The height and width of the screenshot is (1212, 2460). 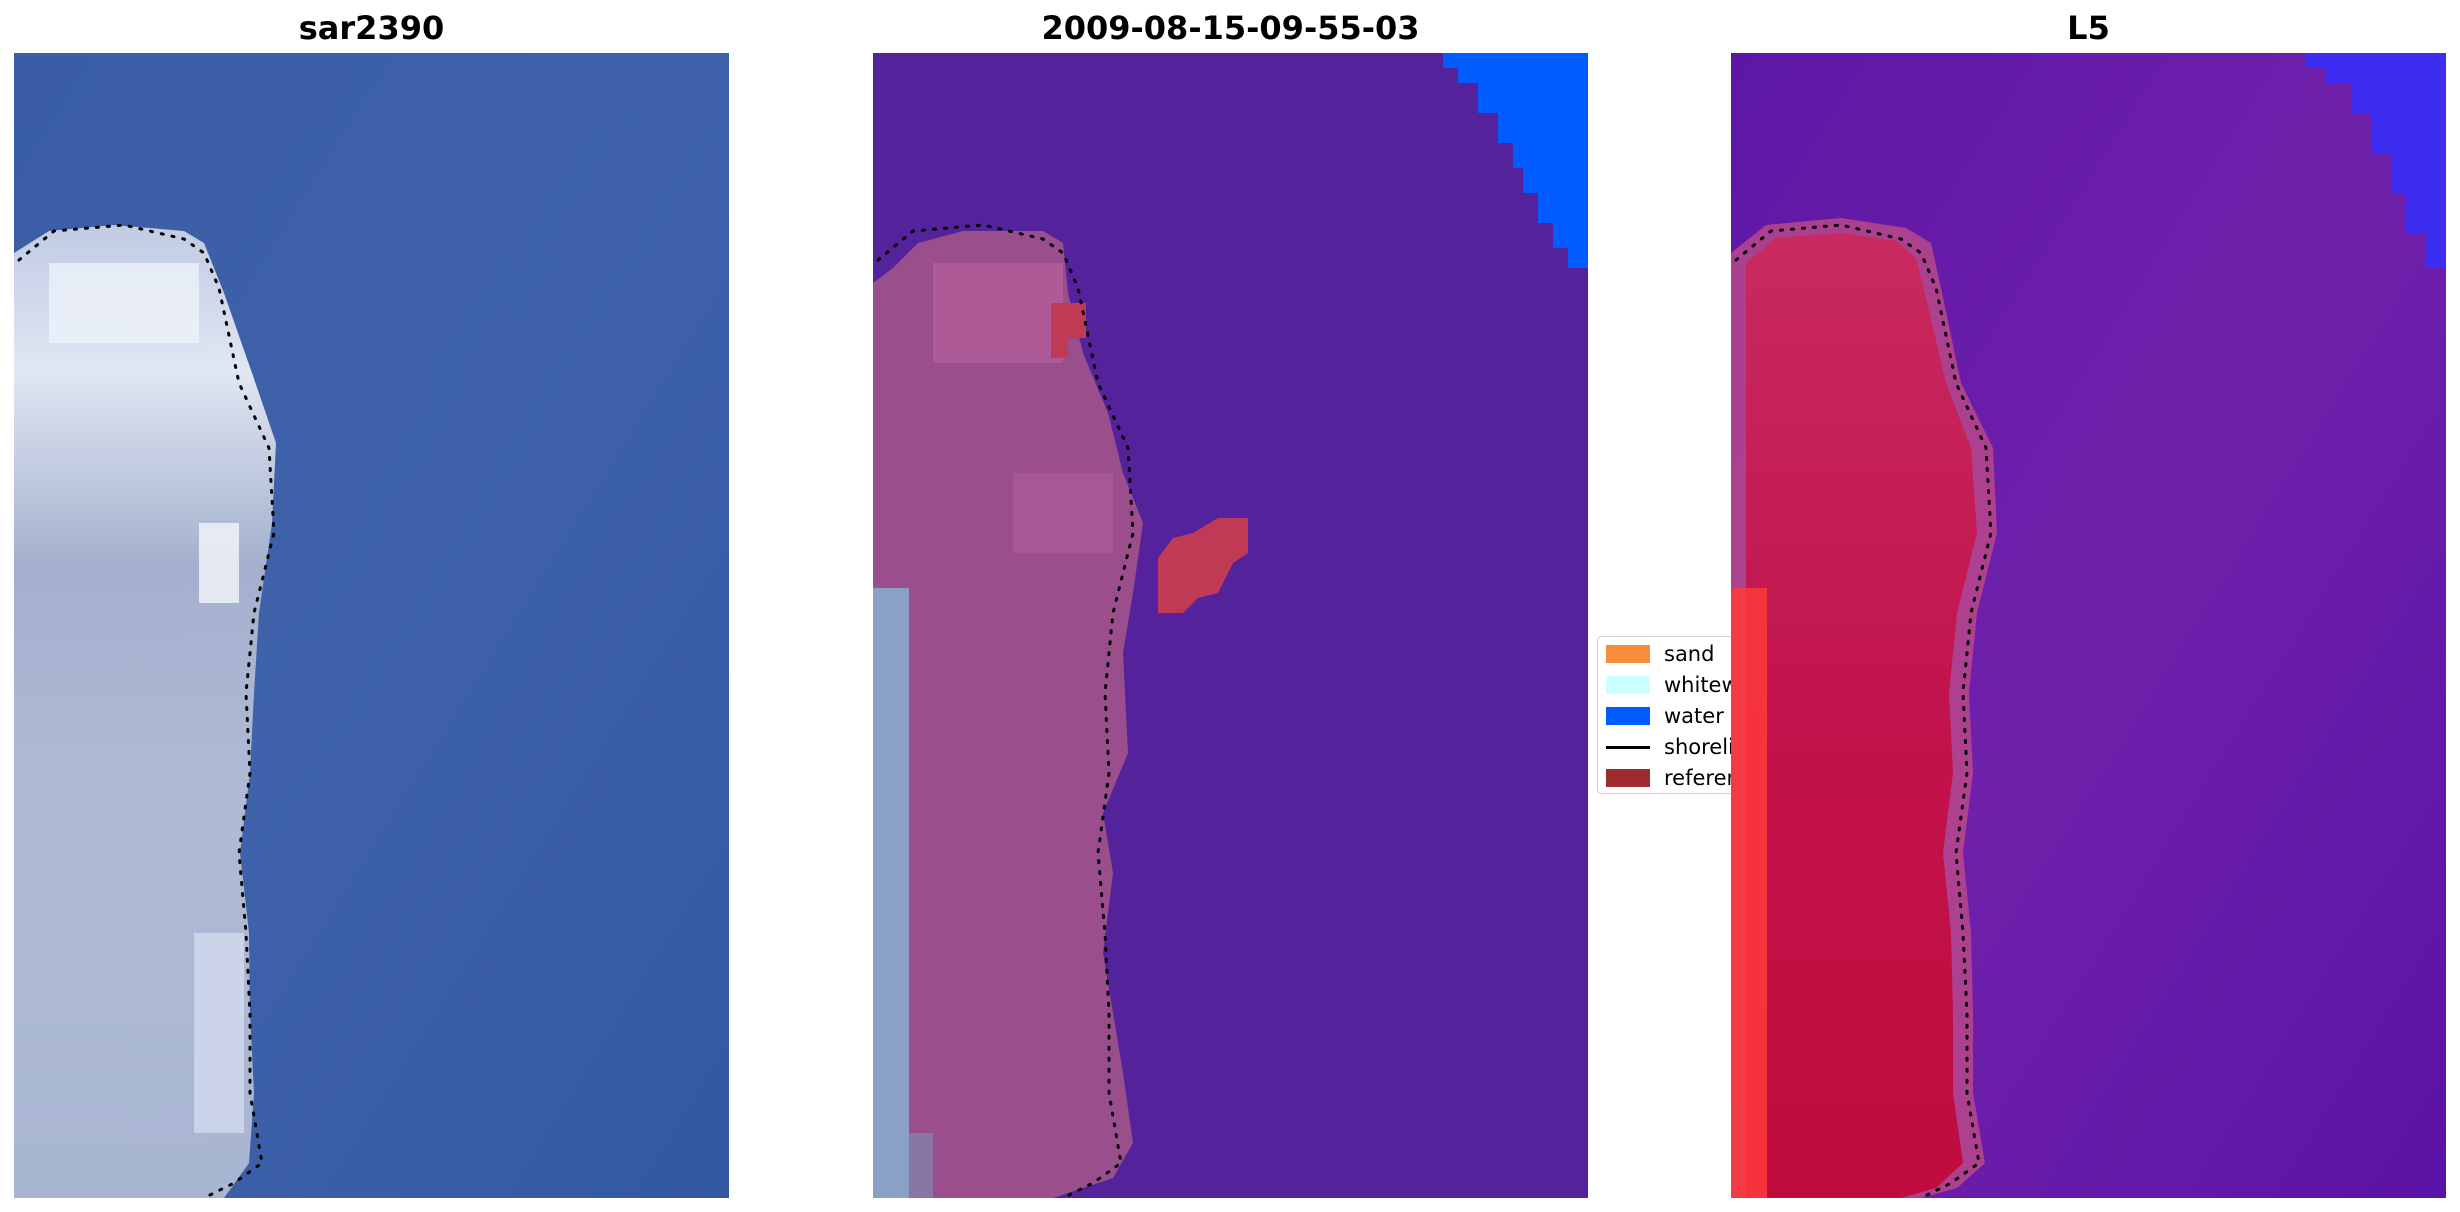 What do you see at coordinates (1861, 715) in the screenshot?
I see `land-area` at bounding box center [1861, 715].